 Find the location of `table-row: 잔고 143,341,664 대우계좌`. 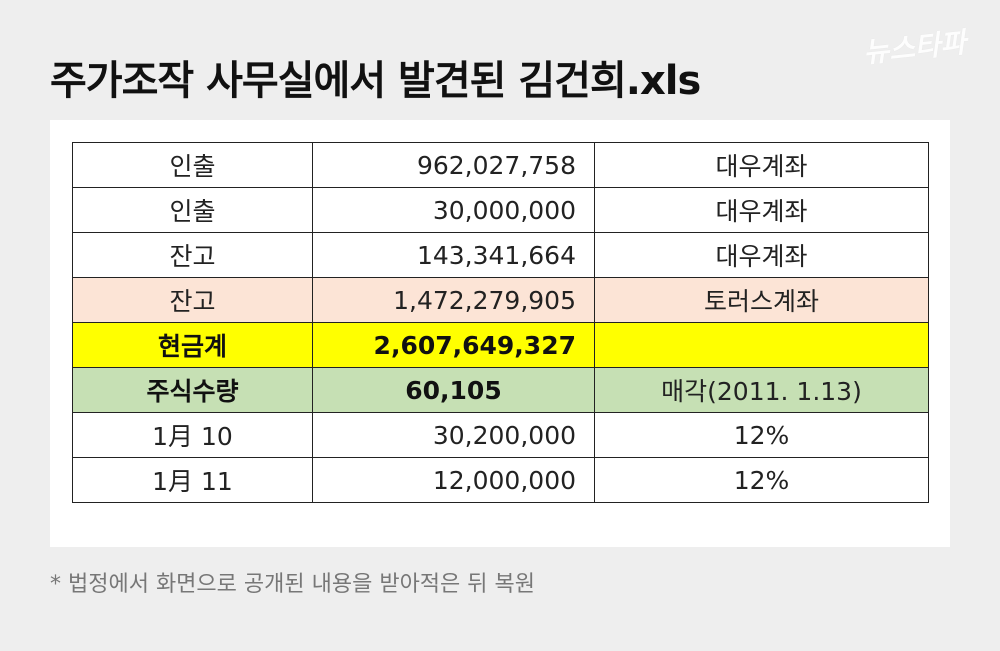

table-row: 잔고 143,341,664 대우계좌 is located at coordinates (500, 255).